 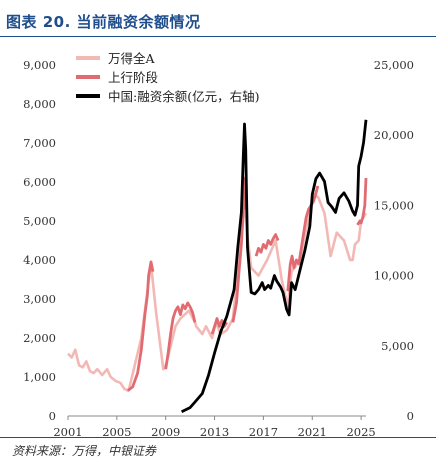 I want to click on y-right-tick-label: 0, so click(x=410, y=416).